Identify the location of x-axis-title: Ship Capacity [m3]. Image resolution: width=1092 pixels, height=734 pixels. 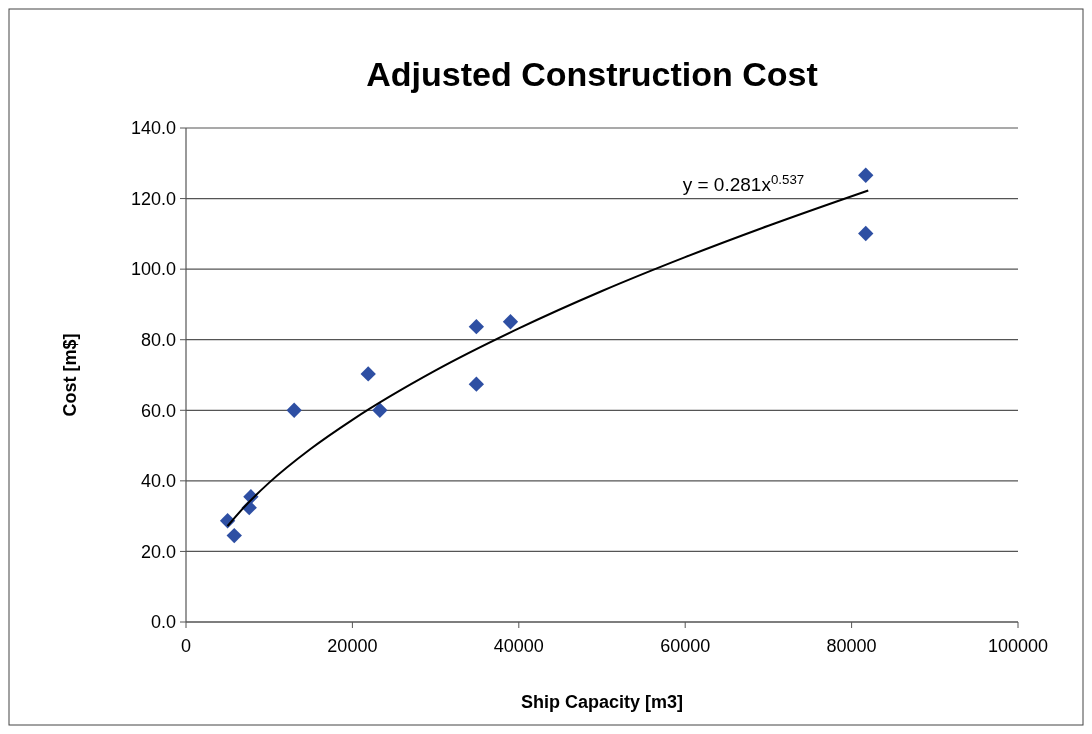
(602, 702).